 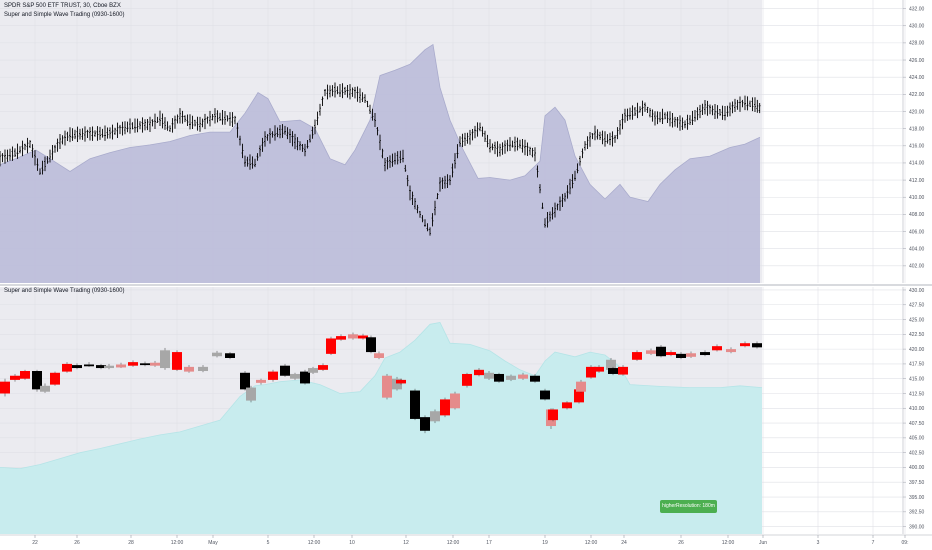 I want to click on x-tick-label: 22, so click(x=35, y=543).